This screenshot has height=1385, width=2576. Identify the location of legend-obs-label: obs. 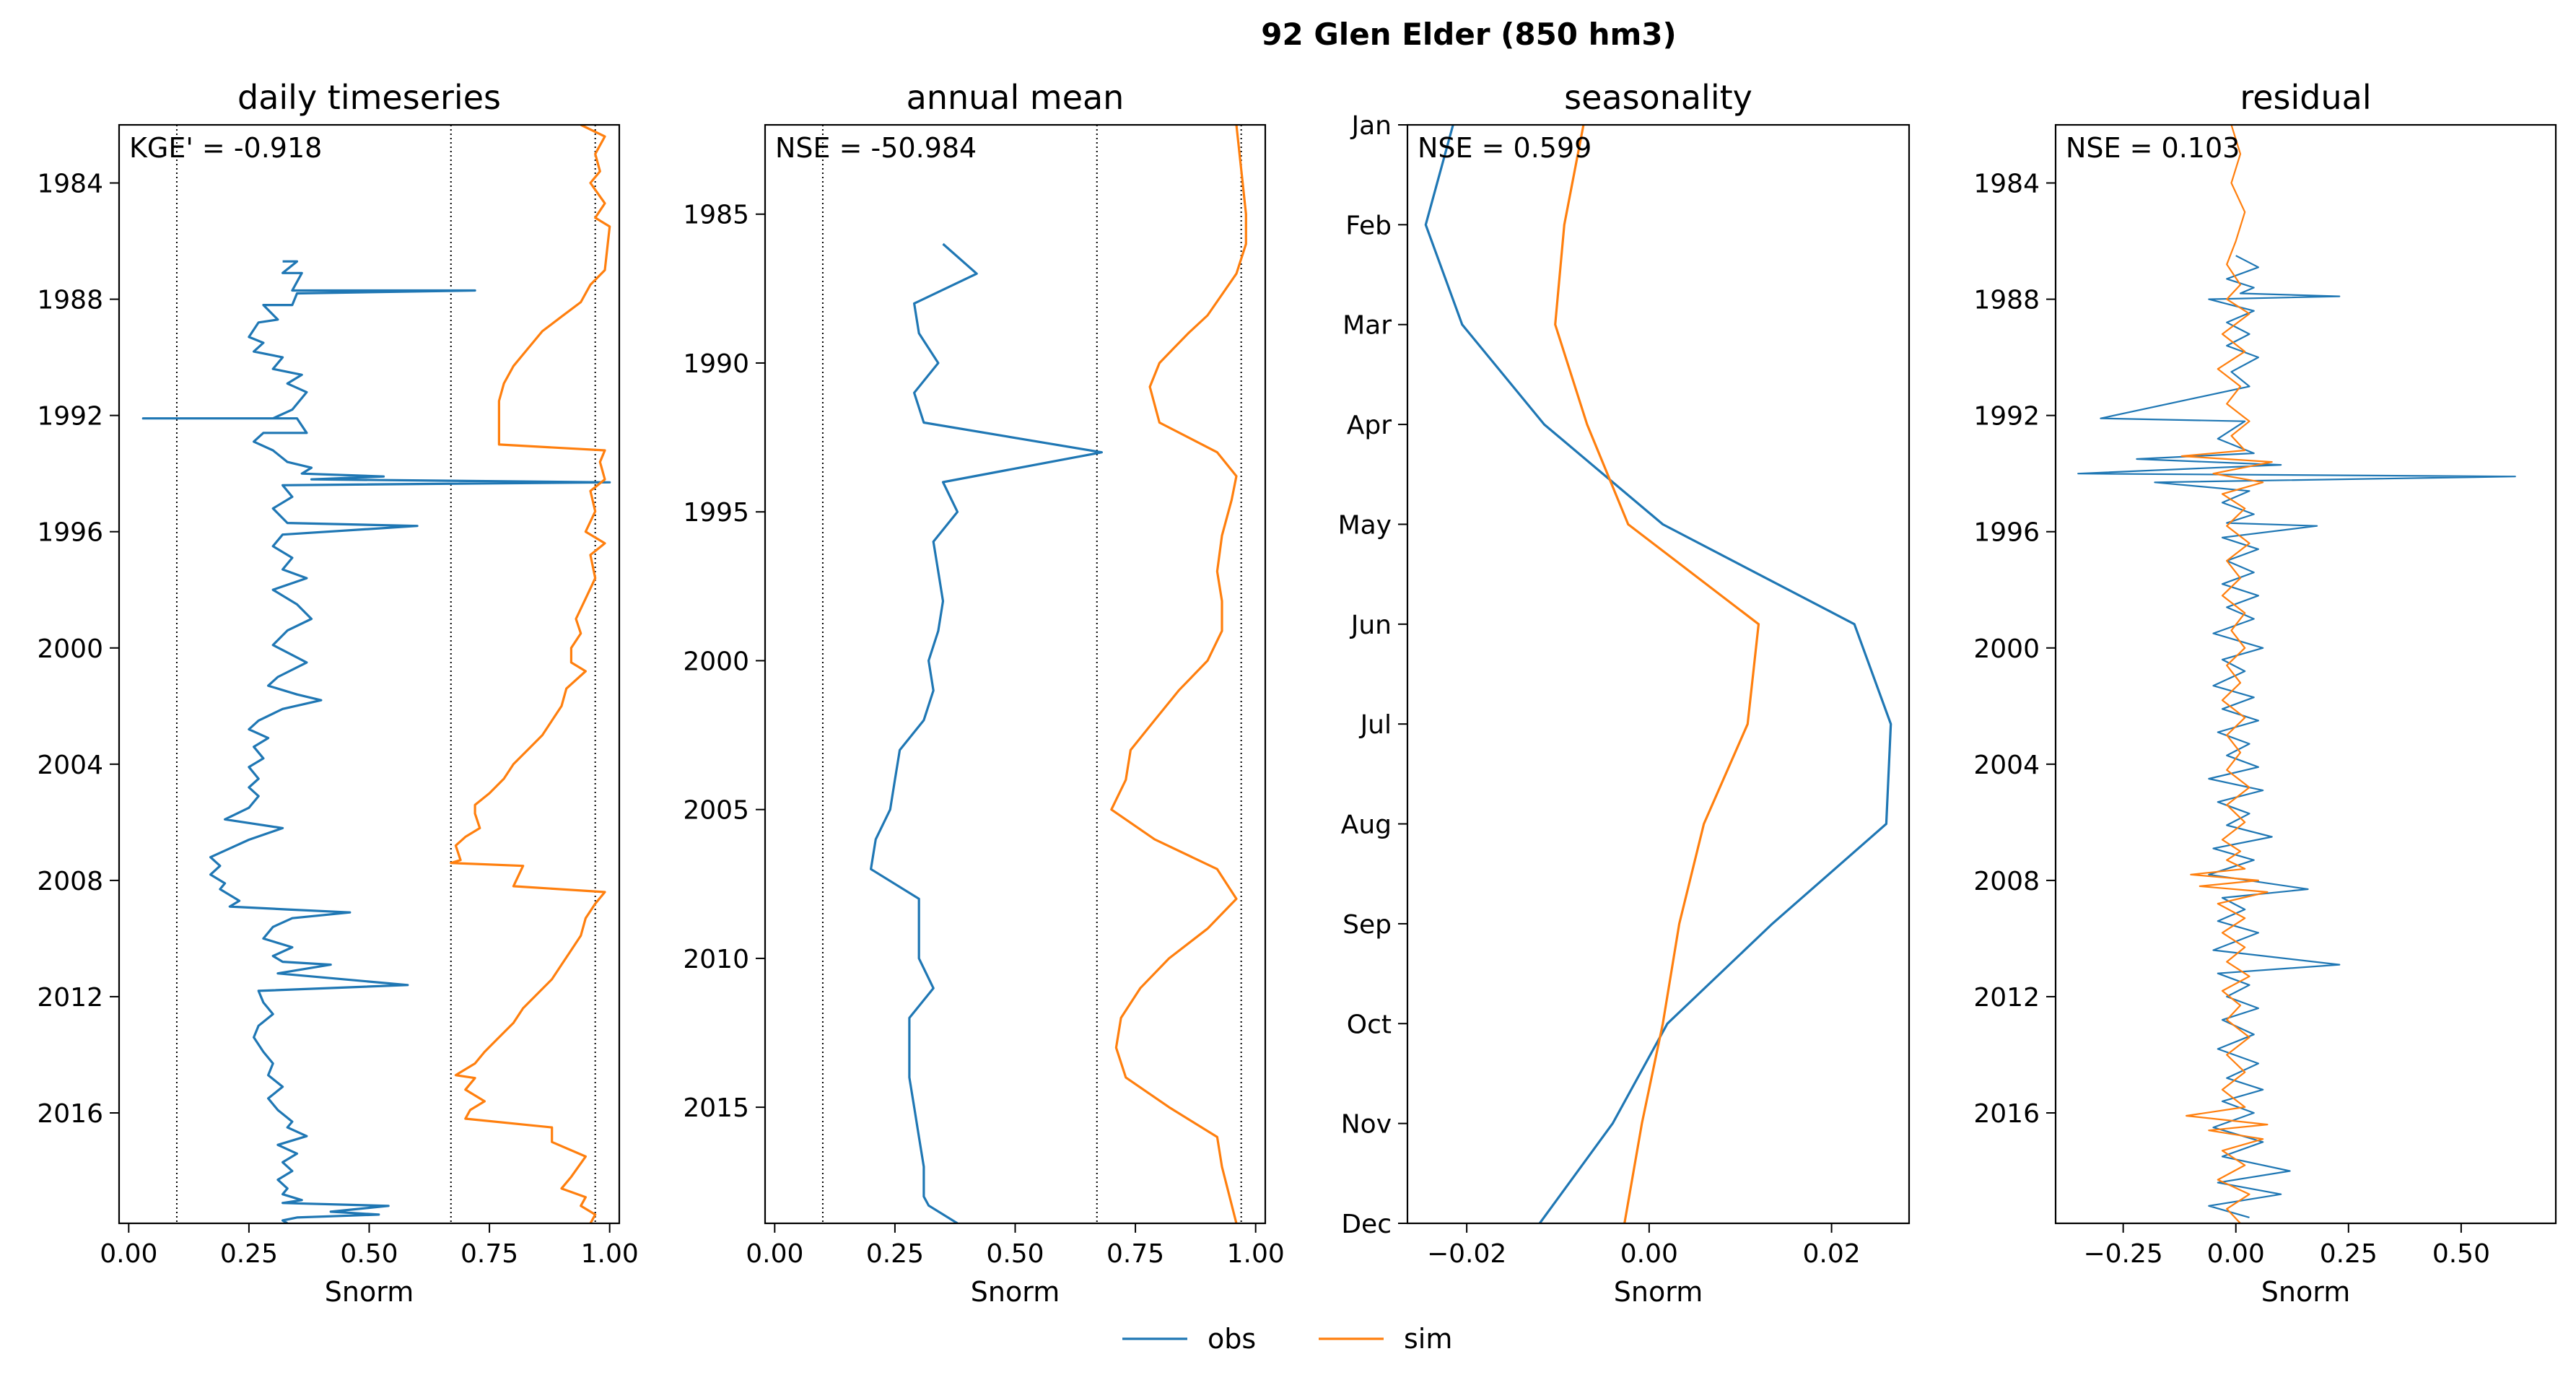
(1232, 1339).